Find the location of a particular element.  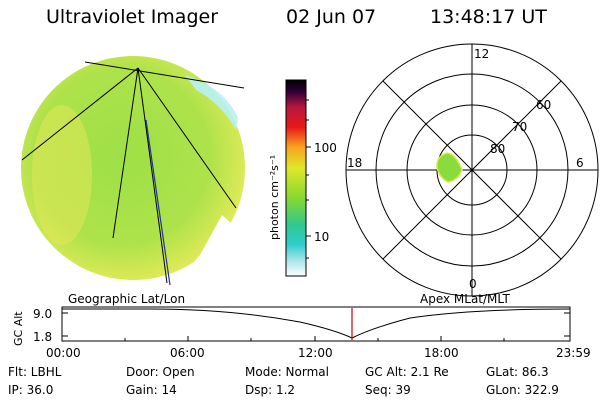

timeline-right-title: Apex MLat/MLT is located at coordinates (465, 299).